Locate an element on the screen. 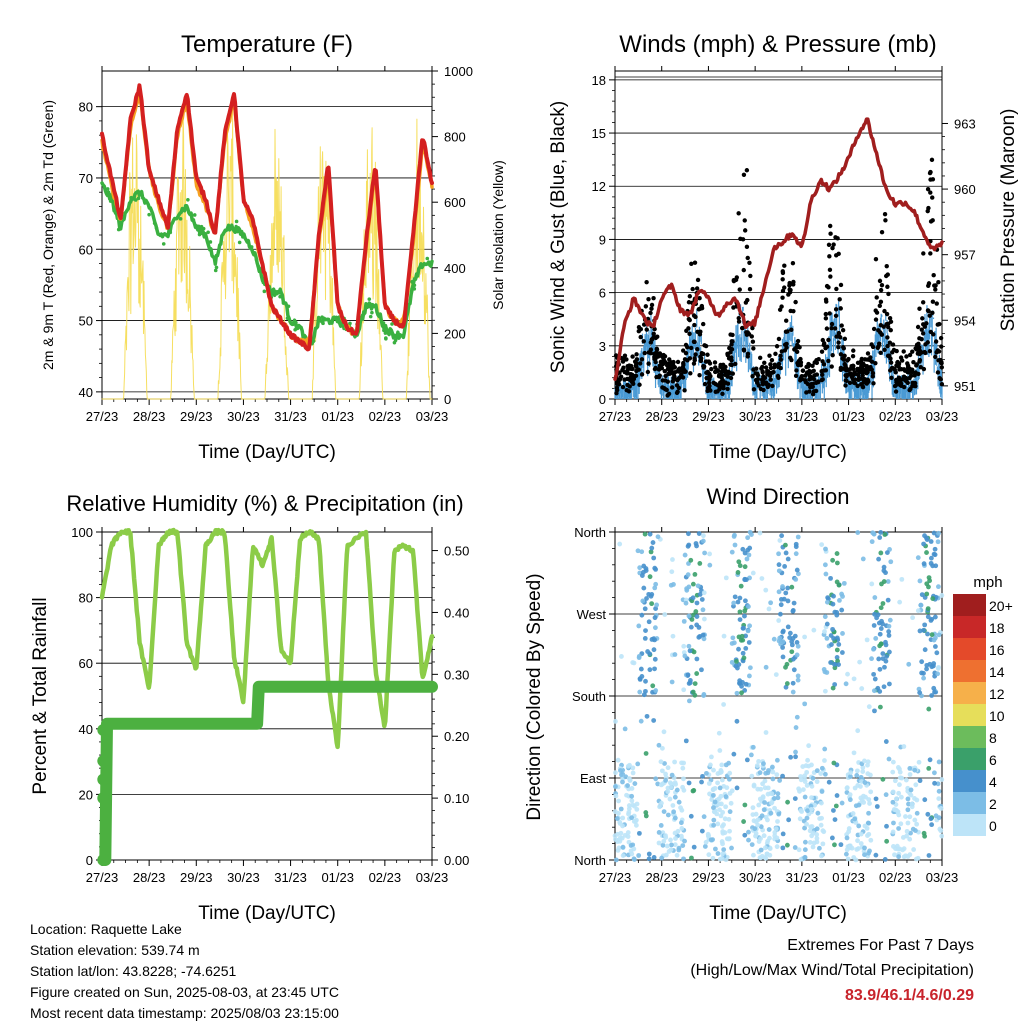 The width and height of the screenshot is (1024, 1024). legend-label: 10 is located at coordinates (997, 716).